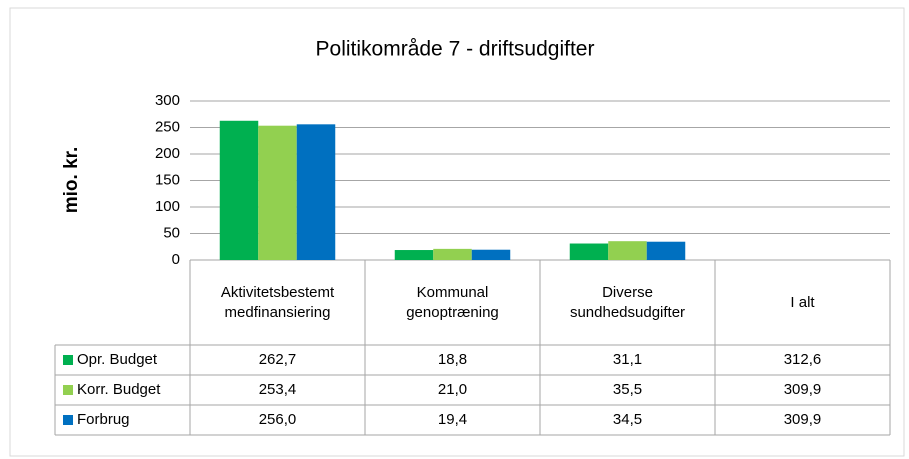 Image resolution: width=909 pixels, height=459 pixels. I want to click on legend-label: Opr. Budget, so click(117, 359).